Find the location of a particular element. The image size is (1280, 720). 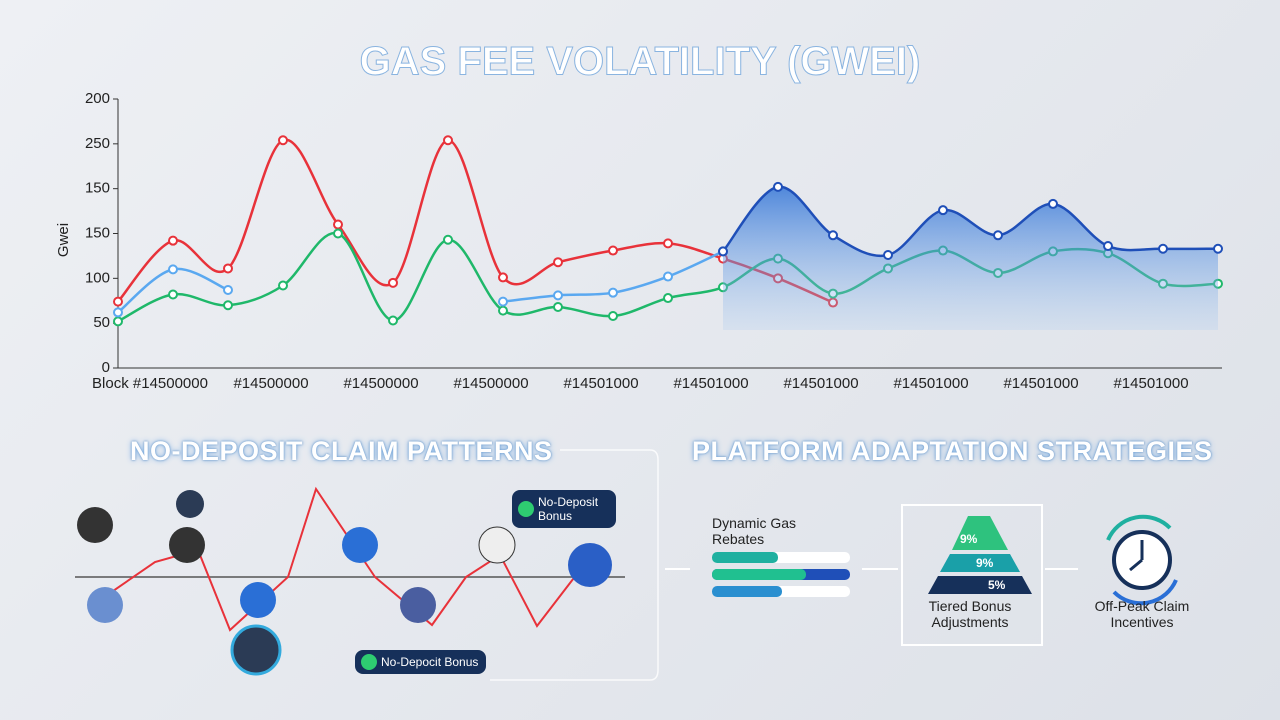

y-axis-label: Gwei is located at coordinates (63, 240).